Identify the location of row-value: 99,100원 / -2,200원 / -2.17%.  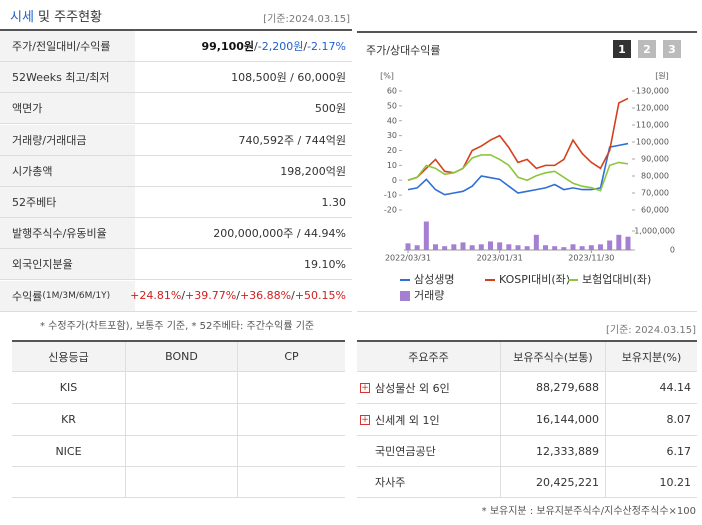
(243, 46).